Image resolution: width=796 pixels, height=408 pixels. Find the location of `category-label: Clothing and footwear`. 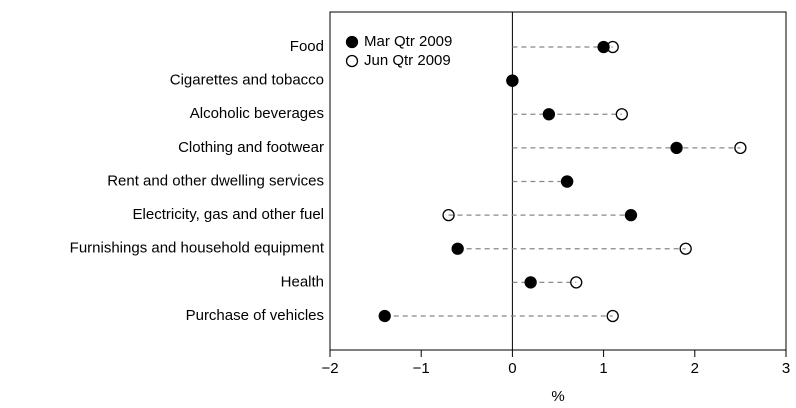

category-label: Clothing and footwear is located at coordinates (251, 147).